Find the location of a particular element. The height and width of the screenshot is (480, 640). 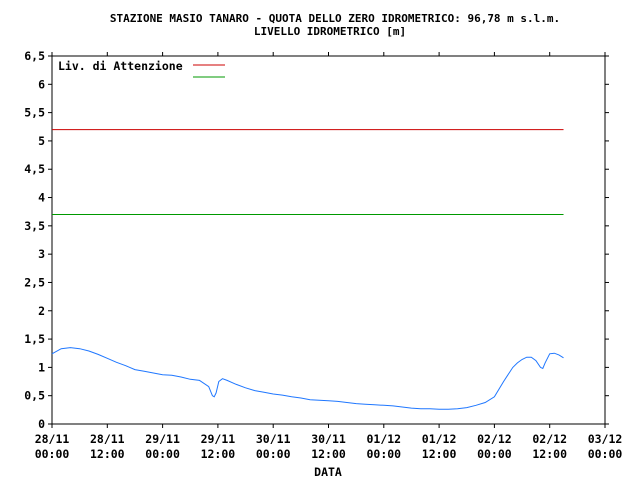

y-tick-label: 3 is located at coordinates (41, 254).